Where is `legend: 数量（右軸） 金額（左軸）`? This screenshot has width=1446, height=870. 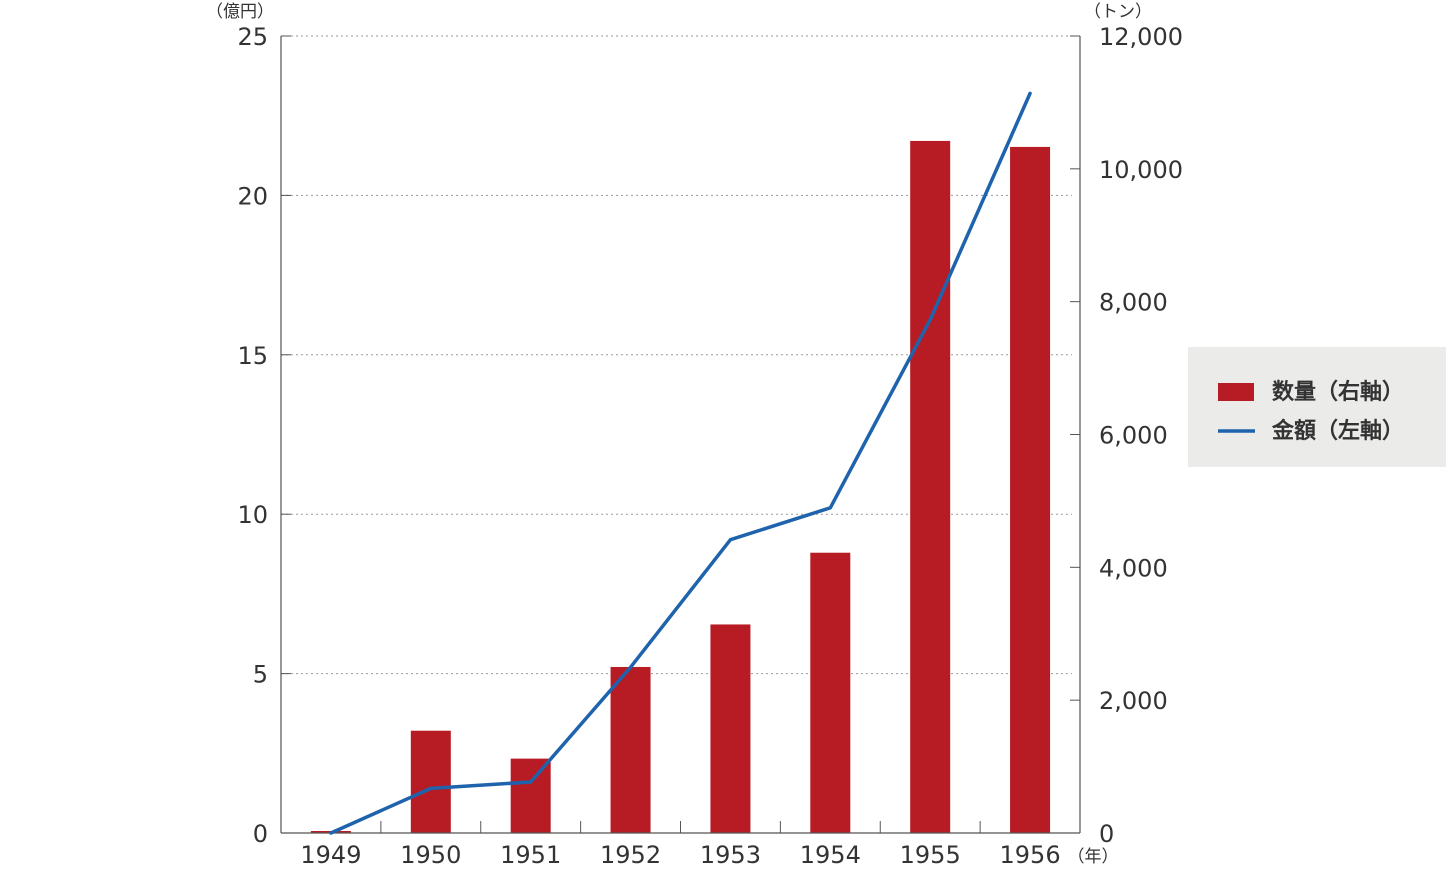
legend: 数量（右軸） 金額（左軸） is located at coordinates (1317, 407).